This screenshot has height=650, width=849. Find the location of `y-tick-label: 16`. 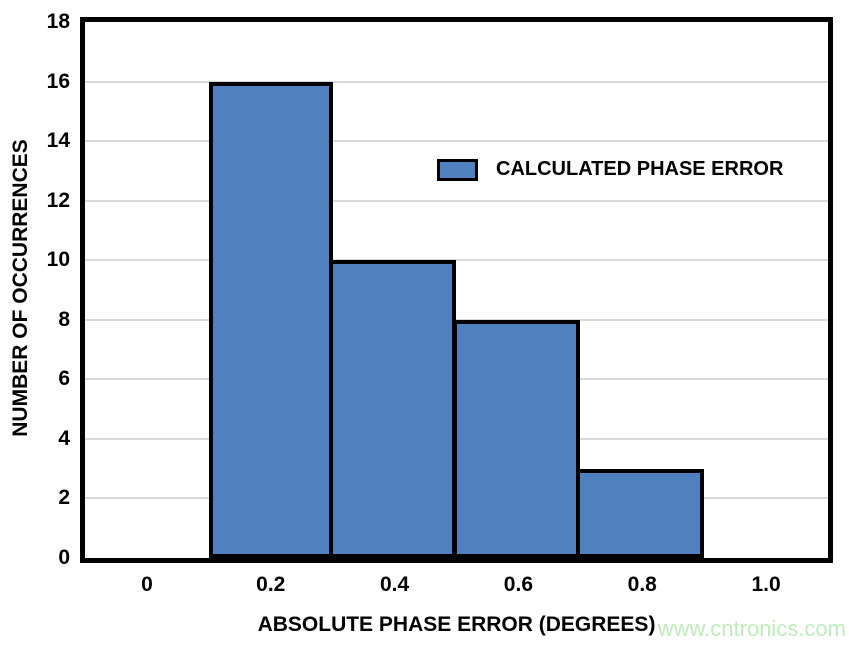

y-tick-label: 16 is located at coordinates (58, 81).